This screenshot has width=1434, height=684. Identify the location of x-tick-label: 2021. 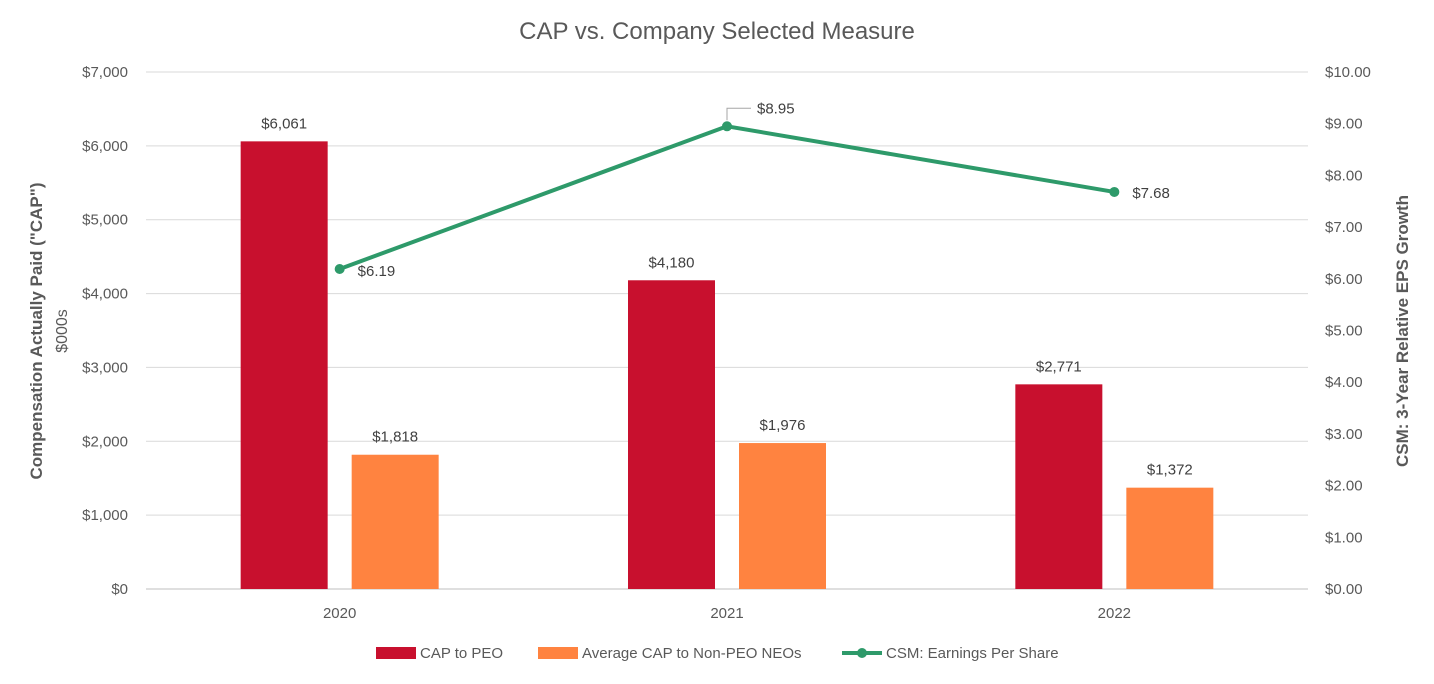
(726, 613).